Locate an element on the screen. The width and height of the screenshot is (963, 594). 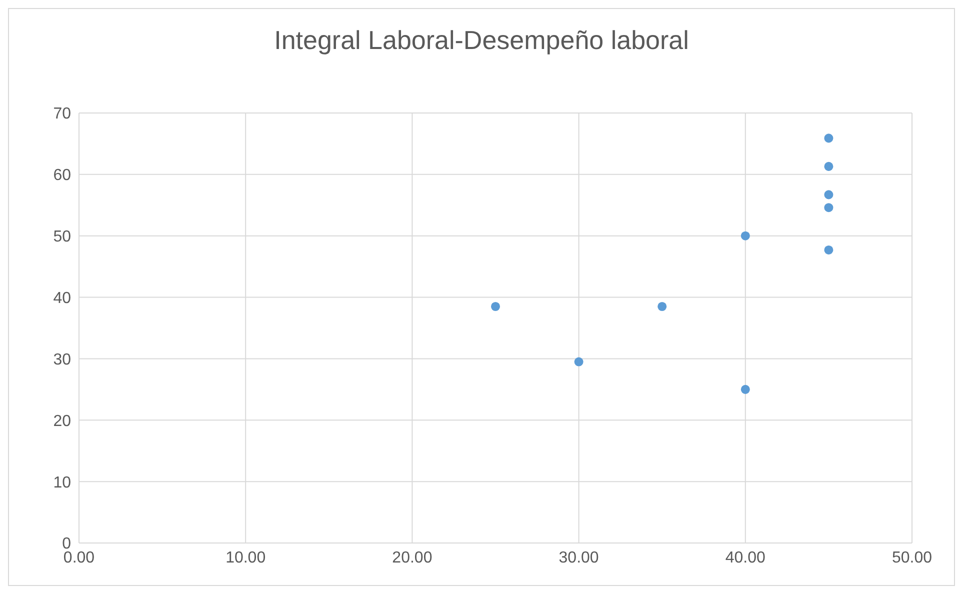
y-tick-label: 40 is located at coordinates (62, 298).